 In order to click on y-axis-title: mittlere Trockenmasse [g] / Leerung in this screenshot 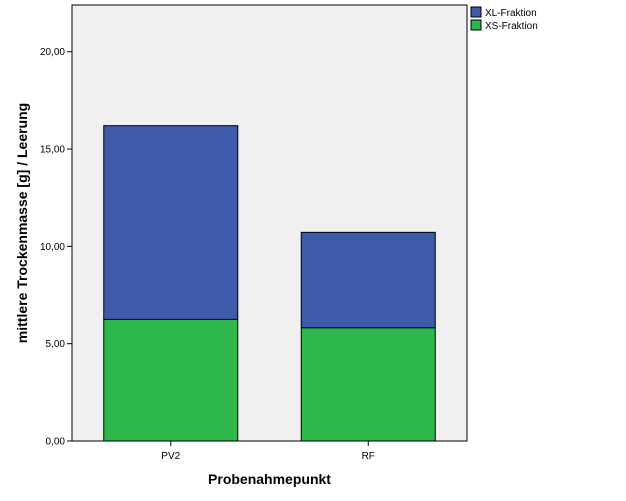, I will do `click(22, 223)`.